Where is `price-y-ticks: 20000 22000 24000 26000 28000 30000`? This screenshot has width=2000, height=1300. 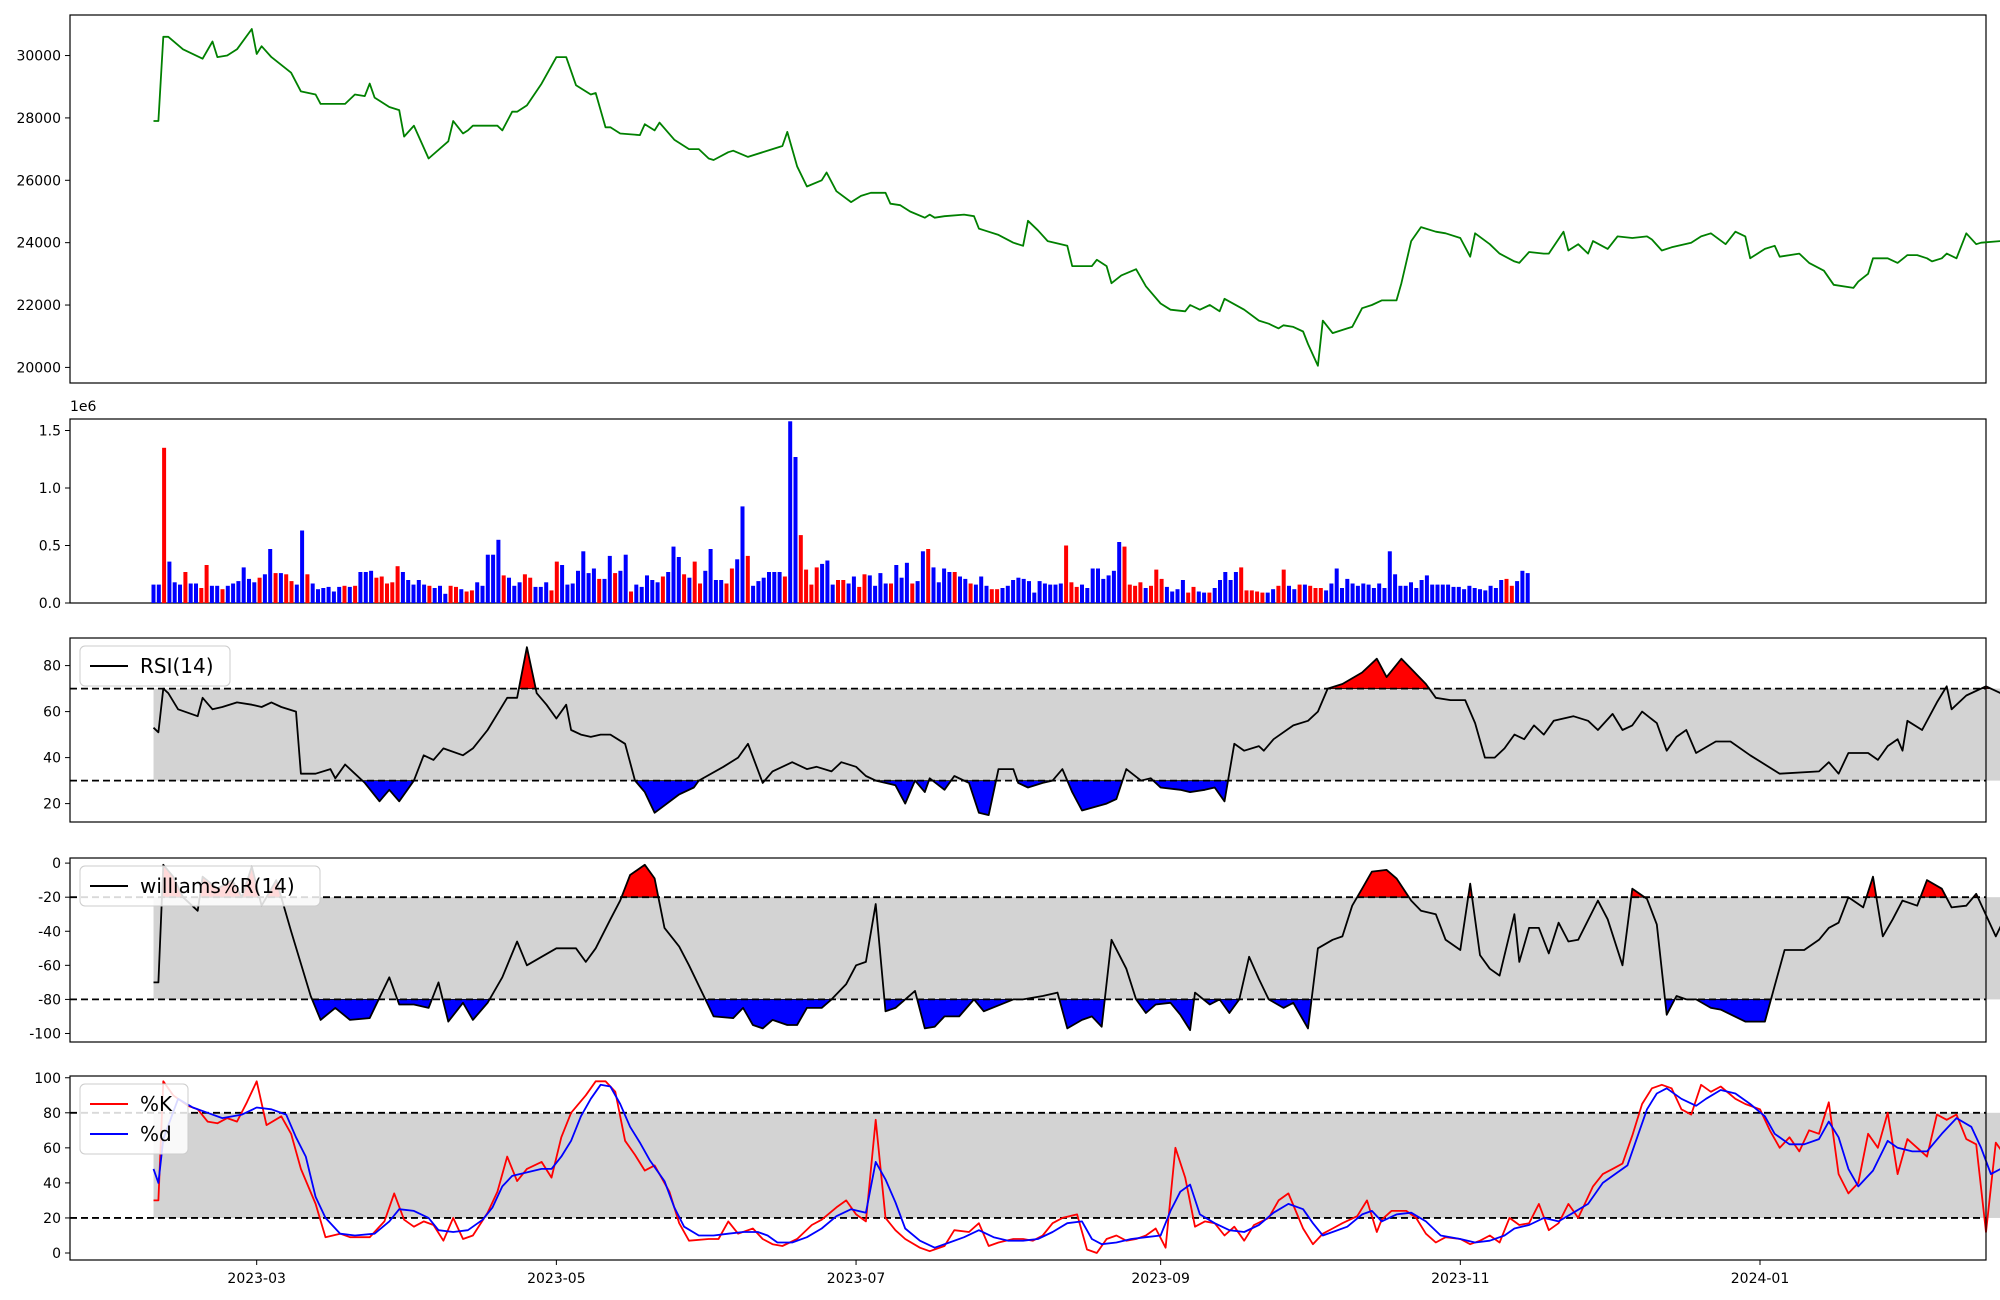 price-y-ticks: 20000 22000 24000 26000 28000 30000 is located at coordinates (43, 212).